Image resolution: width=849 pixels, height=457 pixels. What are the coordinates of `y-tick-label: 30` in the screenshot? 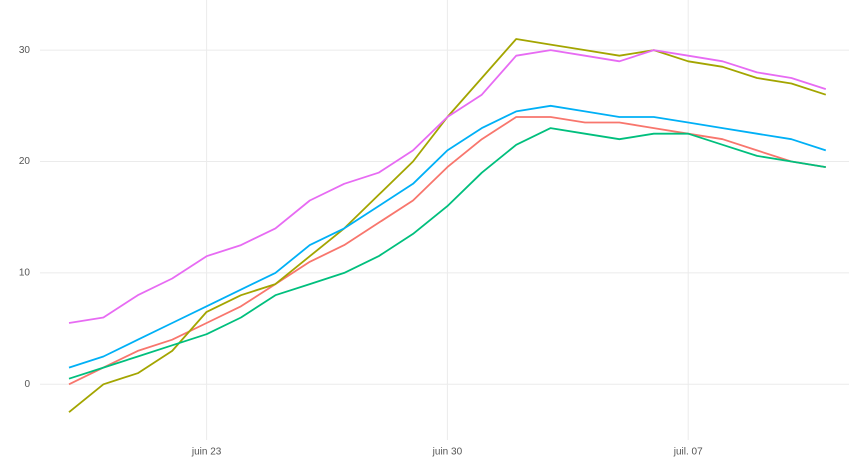 It's located at (25, 50).